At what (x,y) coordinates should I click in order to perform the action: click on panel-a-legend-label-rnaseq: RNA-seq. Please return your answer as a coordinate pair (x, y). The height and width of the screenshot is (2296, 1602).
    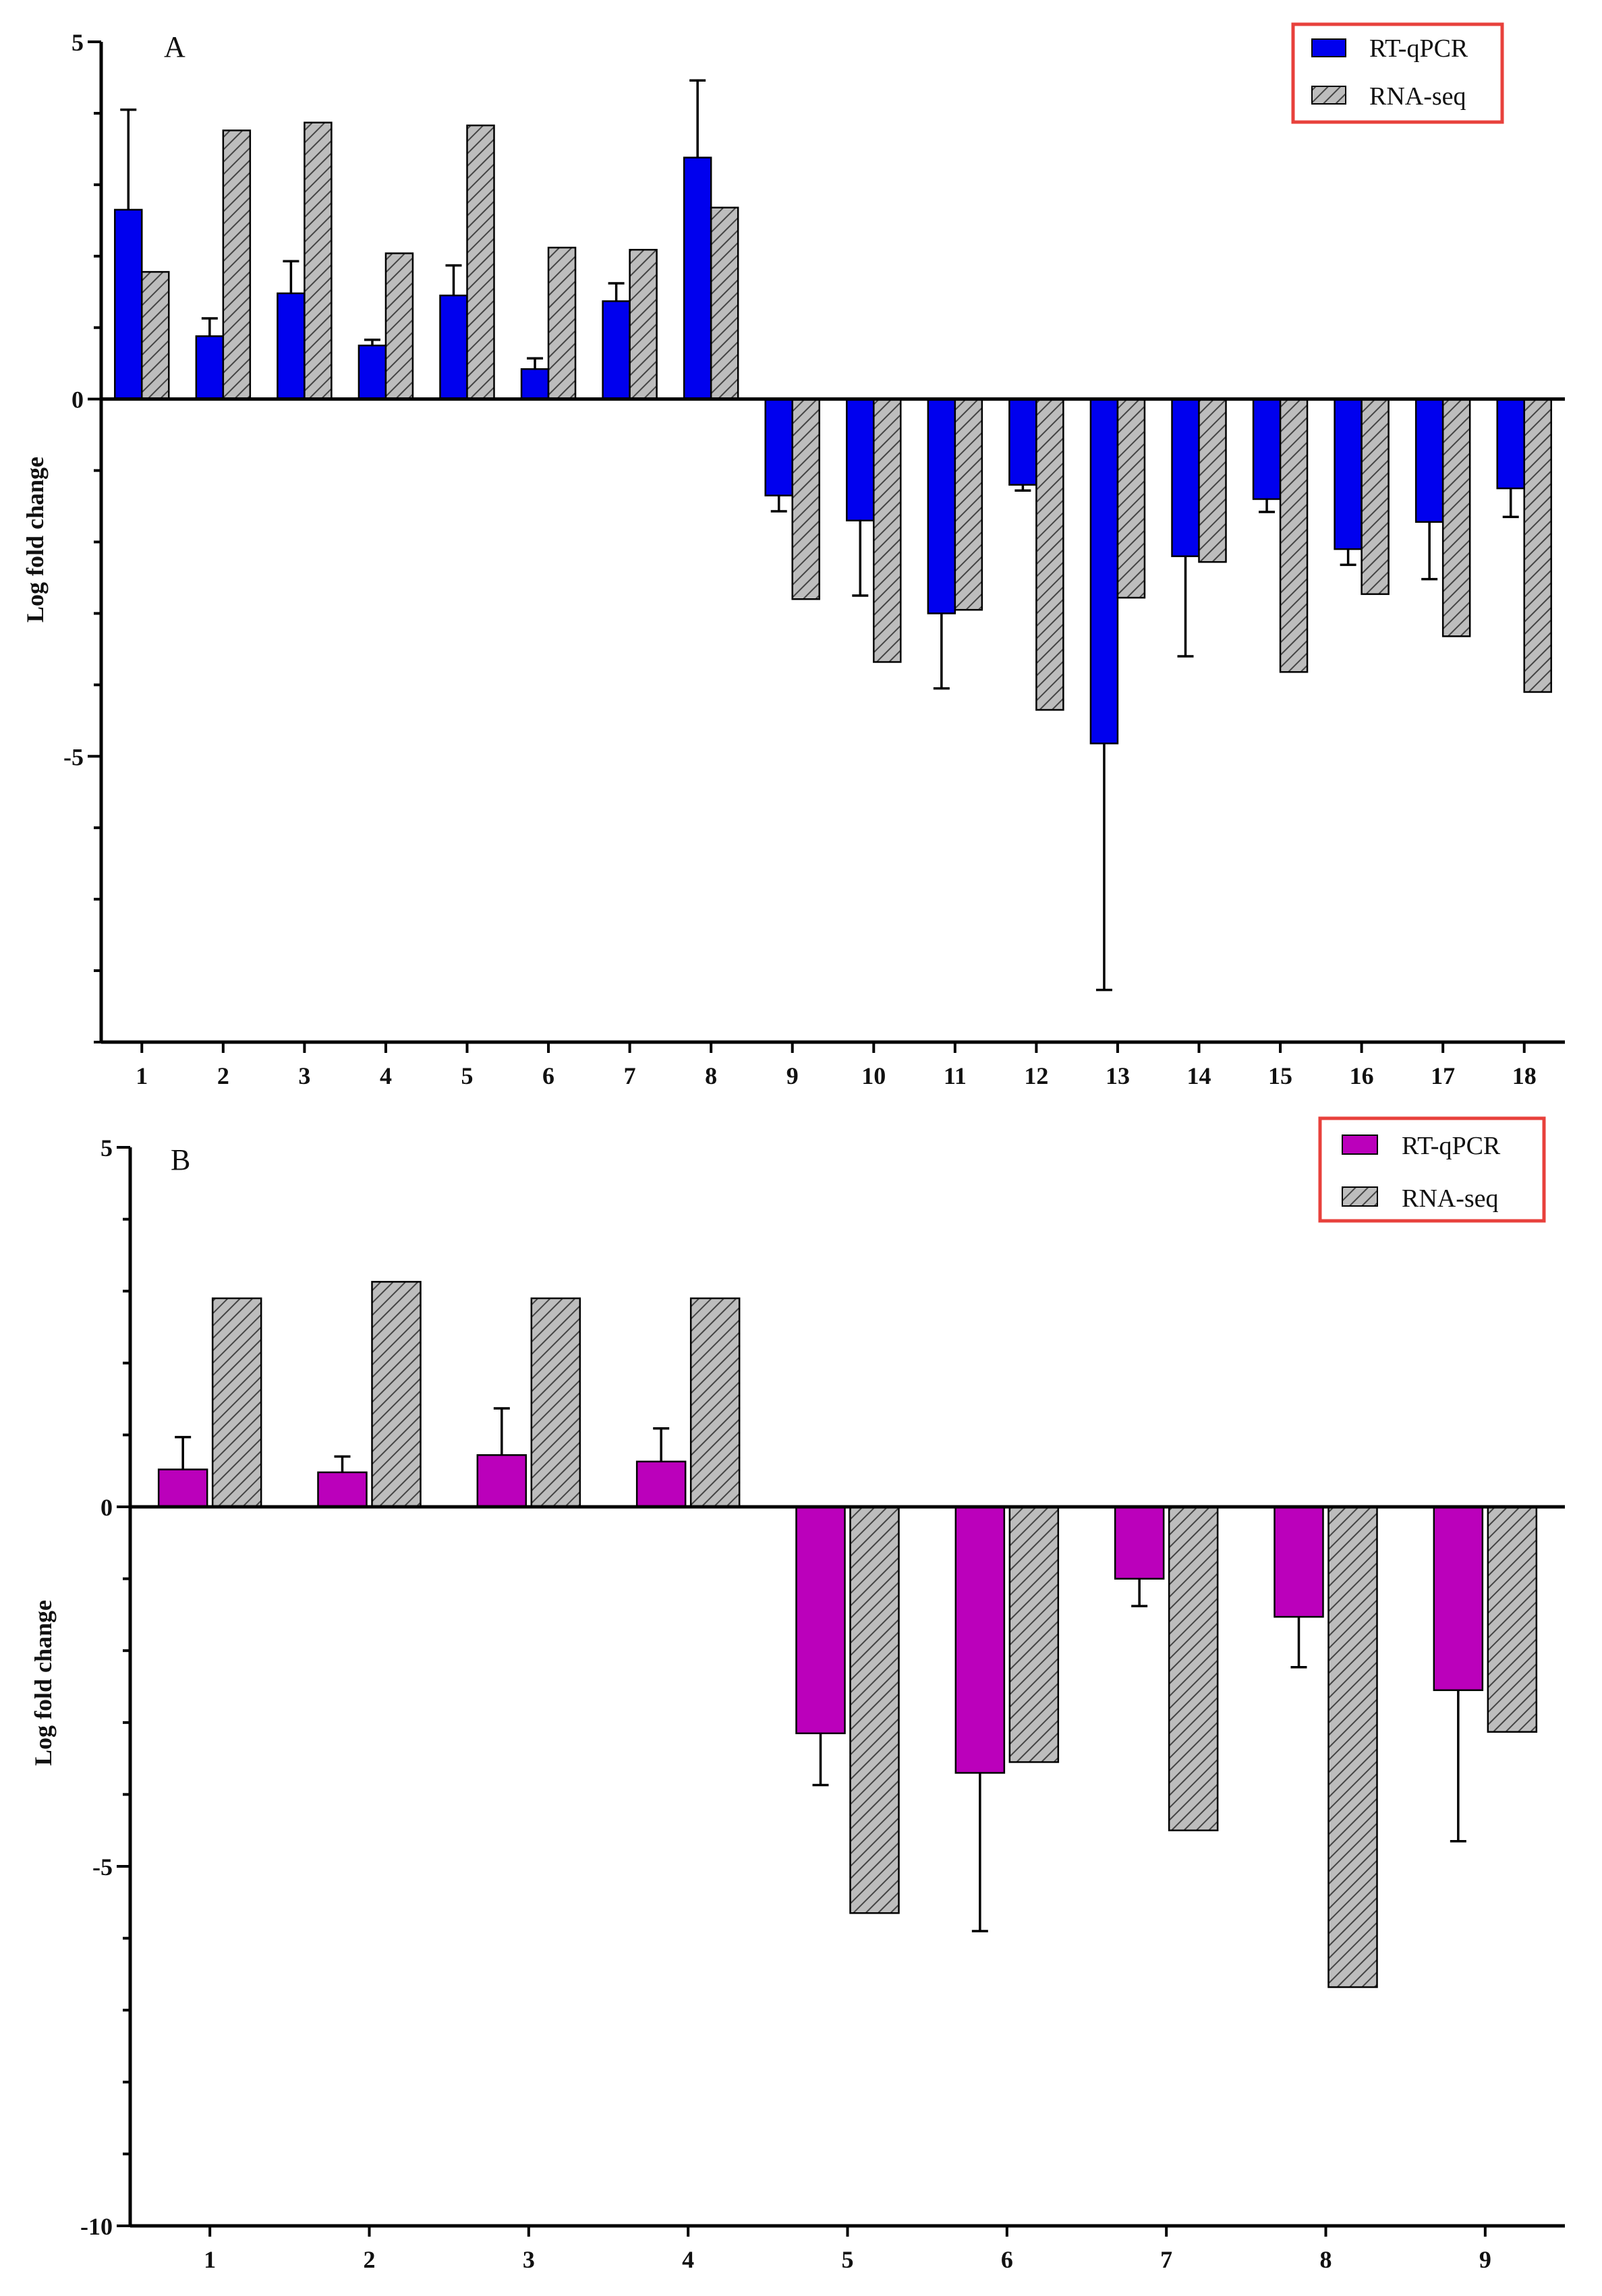
    Looking at the image, I should click on (1417, 96).